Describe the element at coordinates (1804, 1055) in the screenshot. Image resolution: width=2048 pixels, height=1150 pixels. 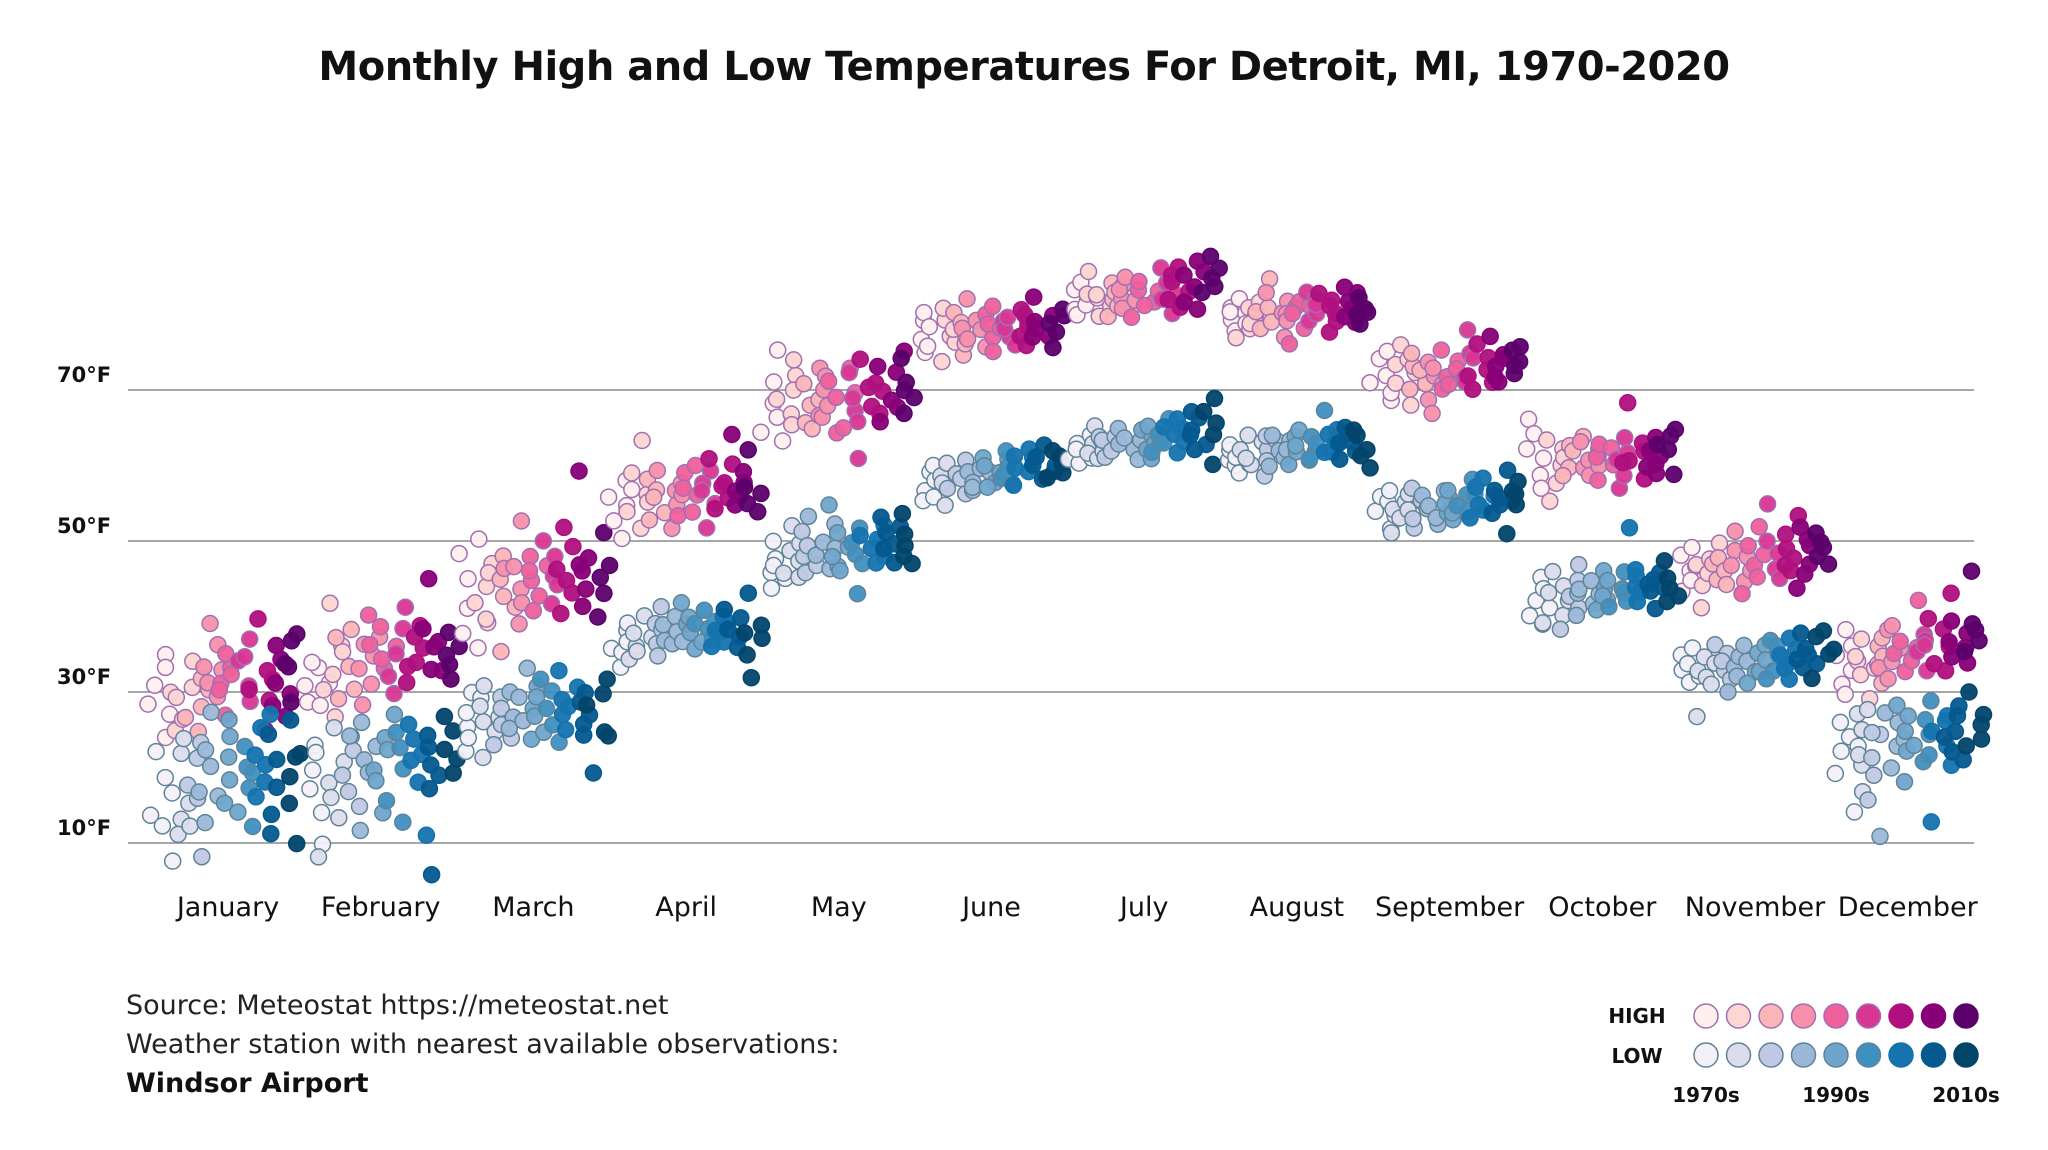
I see `legend: HIGH LOW 1970s 1990s 2010s` at that location.